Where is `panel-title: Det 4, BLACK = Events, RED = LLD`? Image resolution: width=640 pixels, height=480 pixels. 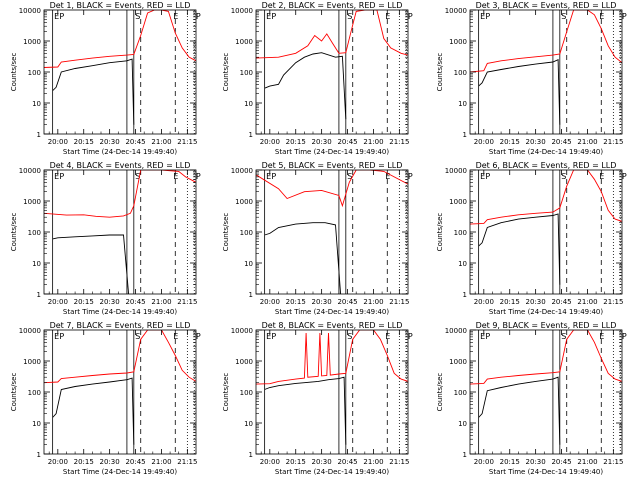
panel-title: Det 4, BLACK = Events, RED = LLD is located at coordinates (120, 165).